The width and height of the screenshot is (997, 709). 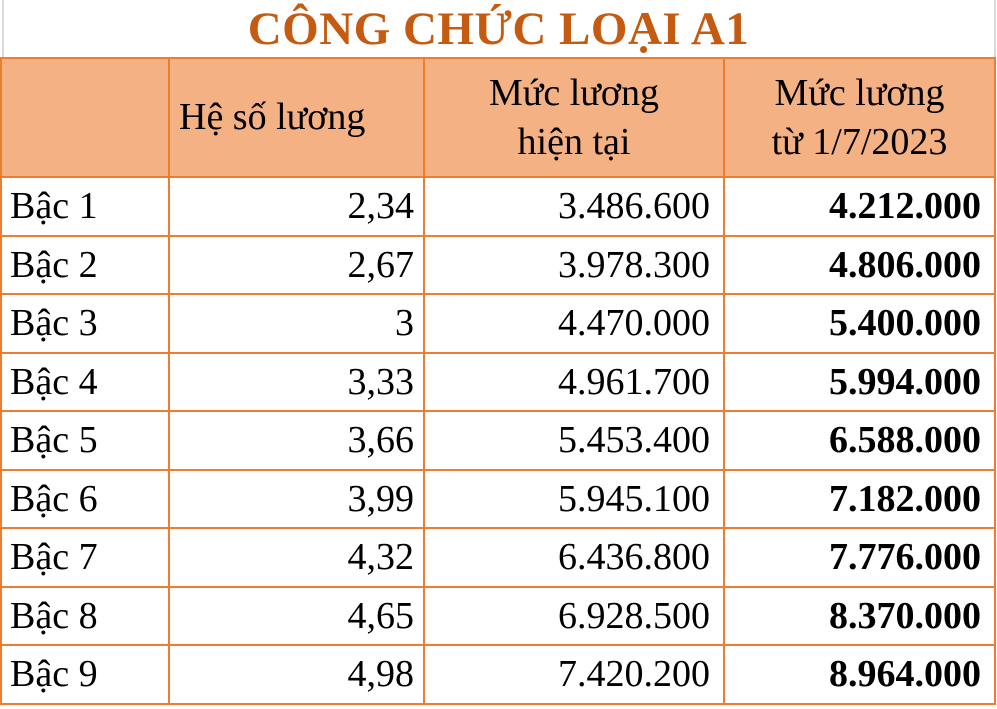 I want to click on table-row: Bậc 5 3,66 5.453.400 6.588.000, so click(x=498, y=440).